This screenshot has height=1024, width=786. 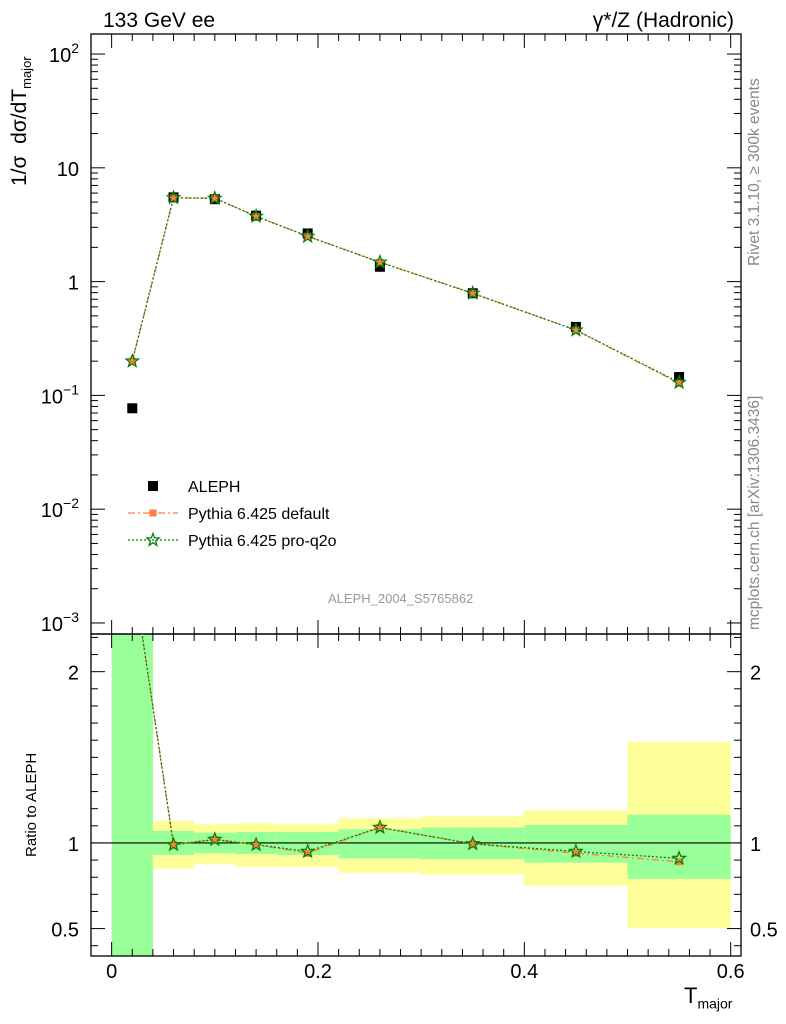 I want to click on main-y-tick-label: 10², so click(x=64, y=53).